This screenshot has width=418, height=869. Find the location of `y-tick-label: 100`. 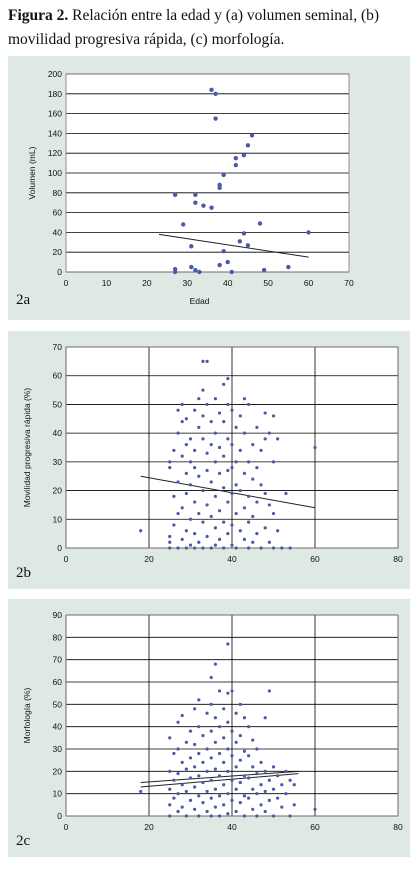

y-tick-label: 100 is located at coordinates (55, 173).